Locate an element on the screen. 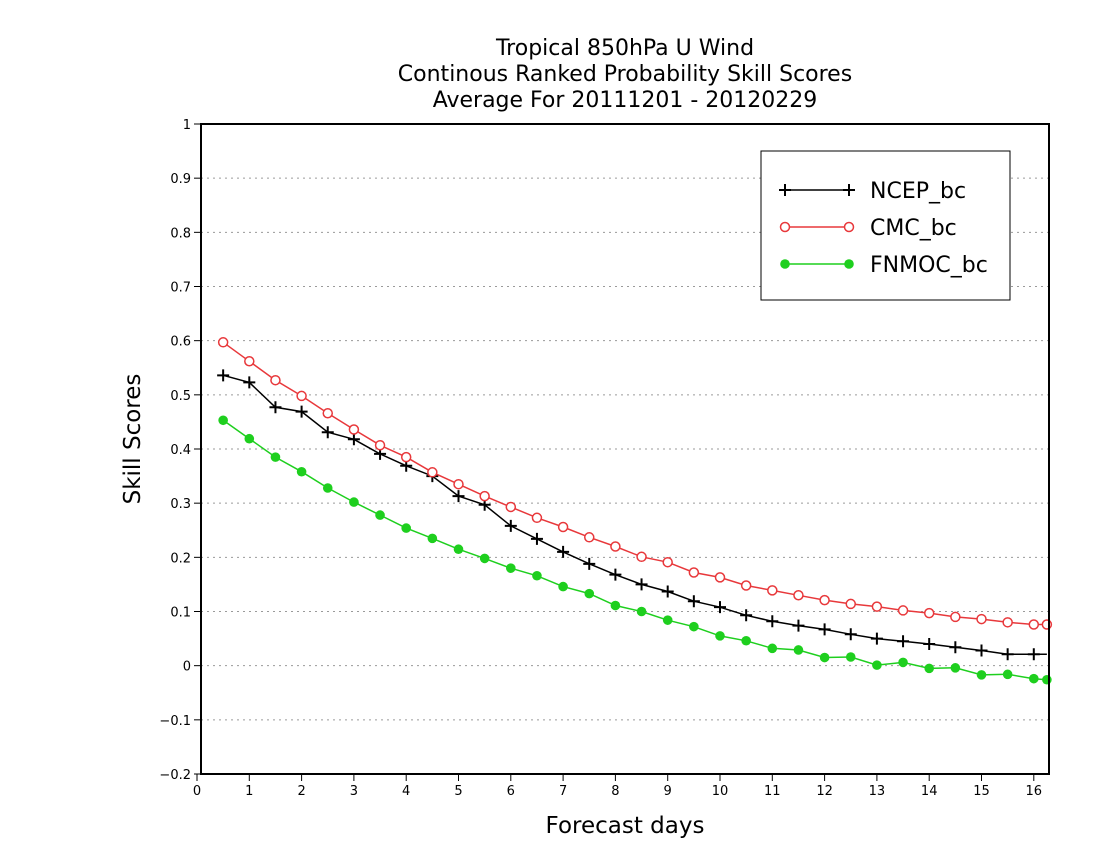 This screenshot has height=850, width=1100. chart-title-line-1: Tropical 850hPa U Wind is located at coordinates (625, 48).